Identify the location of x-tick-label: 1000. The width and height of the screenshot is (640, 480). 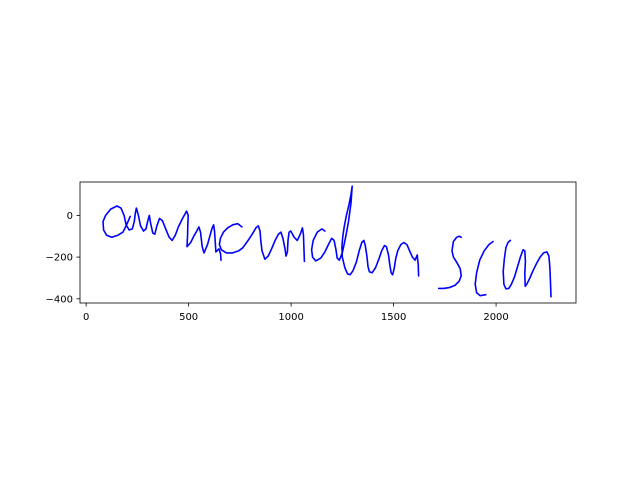
(290, 317).